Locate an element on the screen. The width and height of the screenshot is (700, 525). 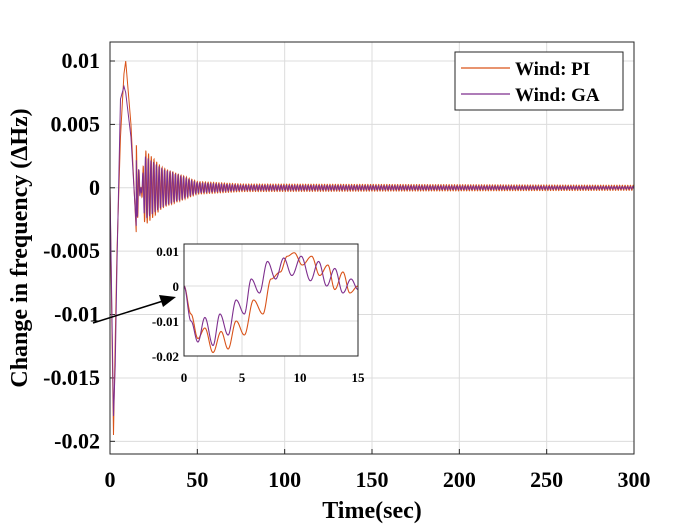
y-tick-label: -0.005 is located at coordinates (71, 250).